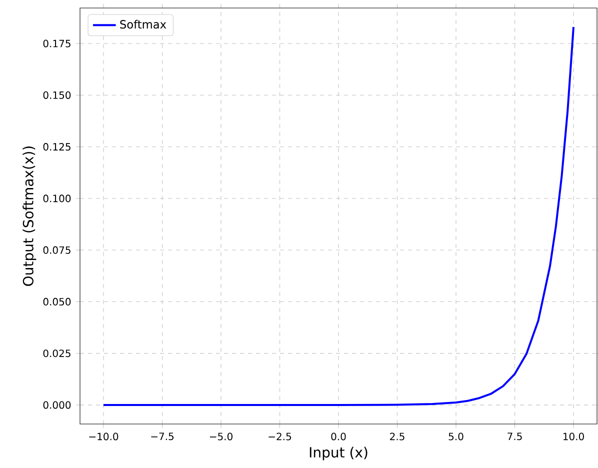  Describe the element at coordinates (57, 302) in the screenshot. I see `y-tick-label: 0.050` at that location.